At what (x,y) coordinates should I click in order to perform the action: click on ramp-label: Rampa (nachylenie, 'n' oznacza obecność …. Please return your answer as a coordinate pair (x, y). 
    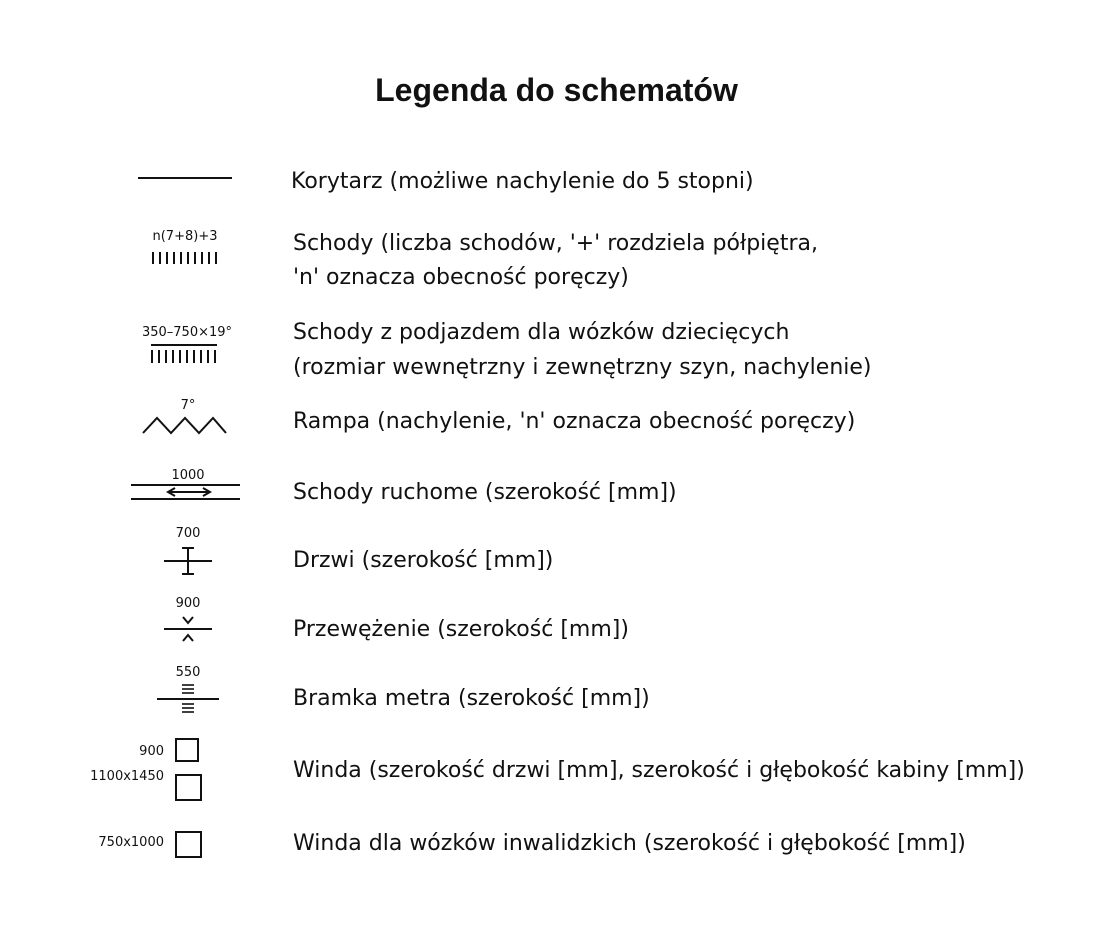
    Looking at the image, I should click on (574, 421).